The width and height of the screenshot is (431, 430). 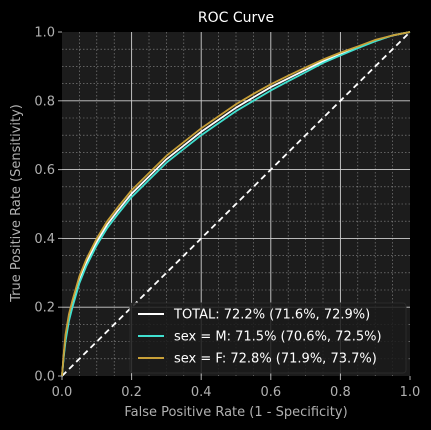 I want to click on y-tick-label: 1.0, so click(x=44, y=33).